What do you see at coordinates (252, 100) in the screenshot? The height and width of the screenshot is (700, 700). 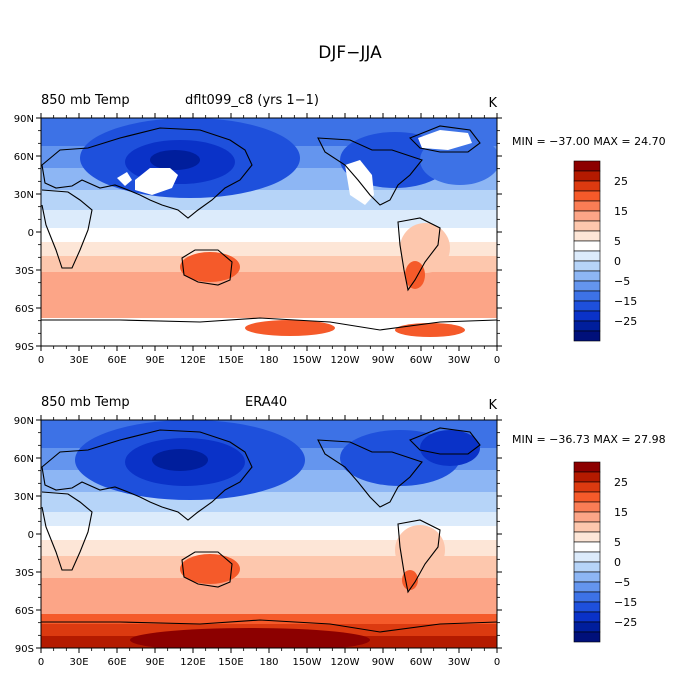 I see `panel-case-title: dflt099_c8 (yrs 1−1)` at bounding box center [252, 100].